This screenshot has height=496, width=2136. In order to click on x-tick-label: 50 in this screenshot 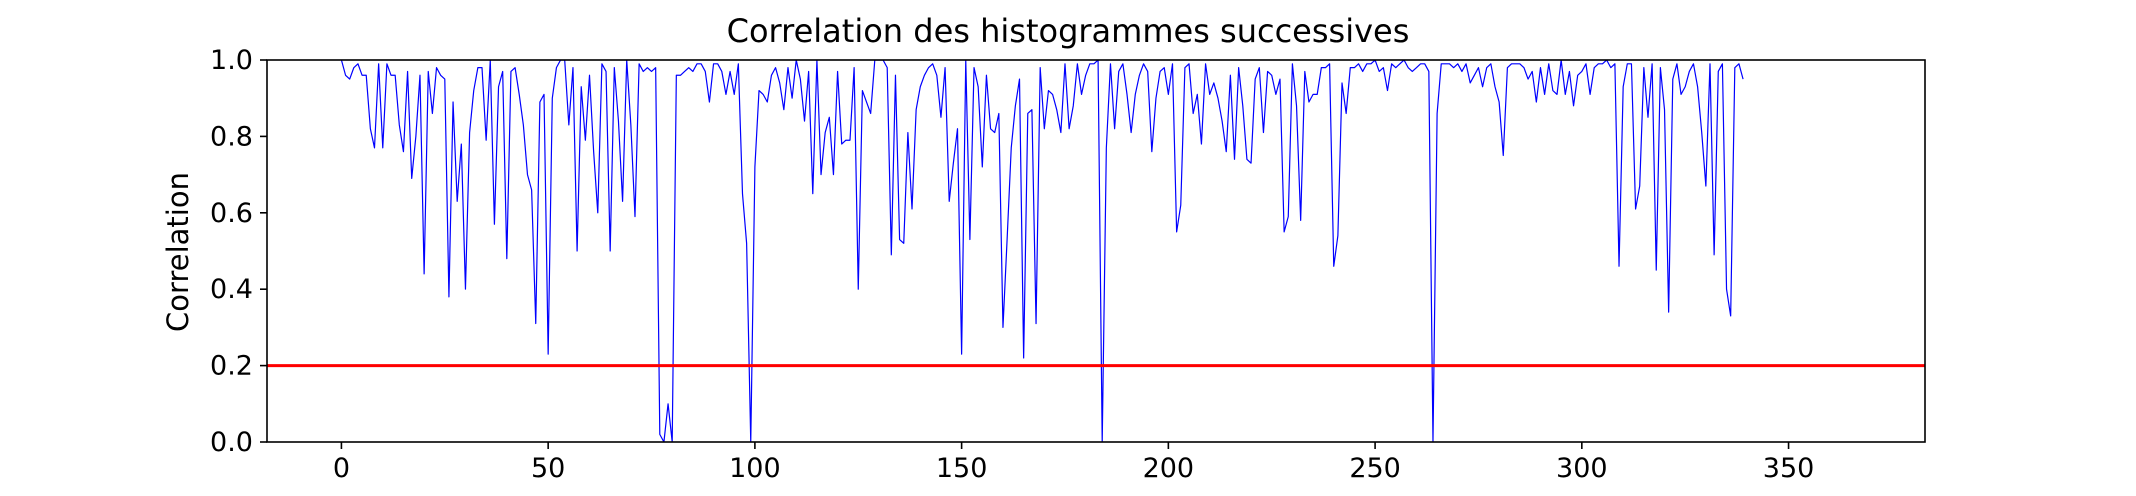, I will do `click(548, 468)`.